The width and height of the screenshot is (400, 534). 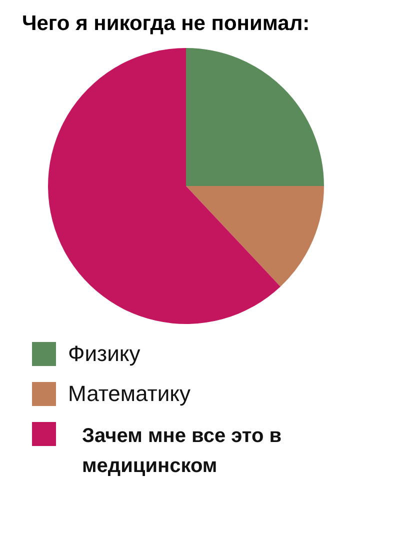 What do you see at coordinates (182, 451) in the screenshot?
I see `legend-label: Зачем мне все это в медицинском` at bounding box center [182, 451].